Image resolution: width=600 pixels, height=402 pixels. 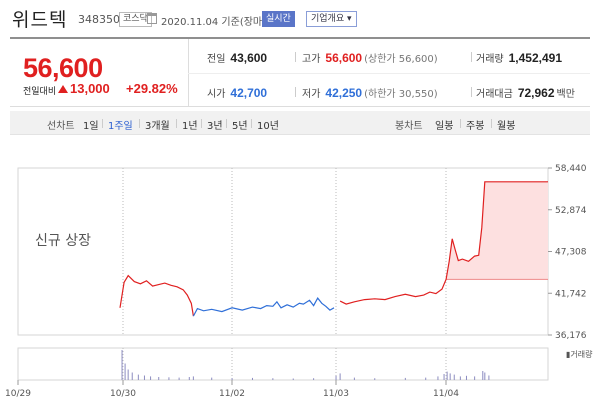 What do you see at coordinates (494, 94) in the screenshot?
I see `amount-label: 거래대금` at bounding box center [494, 94].